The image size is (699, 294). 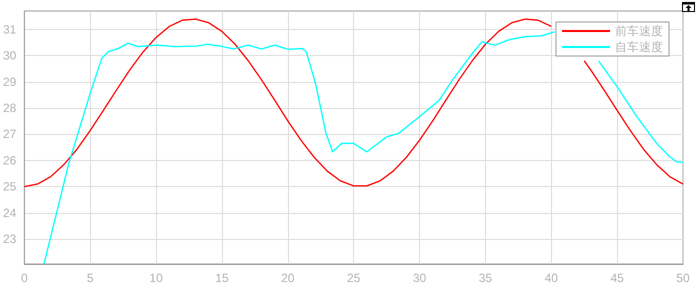 I want to click on y-tick-label: 29, so click(x=9, y=81).